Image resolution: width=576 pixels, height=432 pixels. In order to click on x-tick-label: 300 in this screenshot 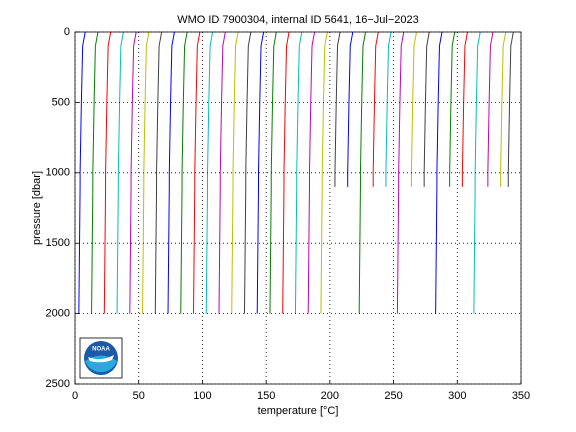, I will do `click(457, 396)`.